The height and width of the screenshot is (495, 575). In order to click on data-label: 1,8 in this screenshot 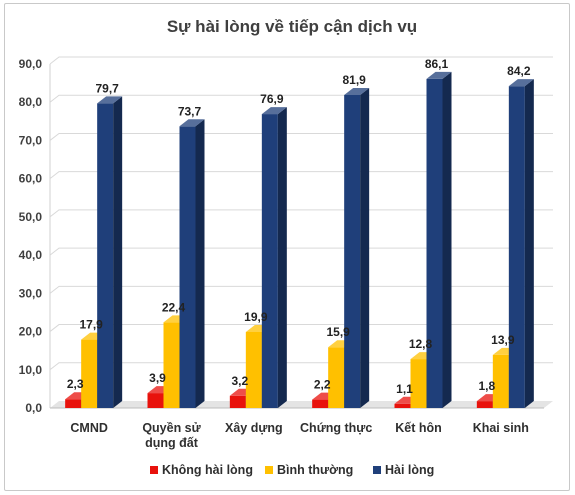, I will do `click(486, 386)`.